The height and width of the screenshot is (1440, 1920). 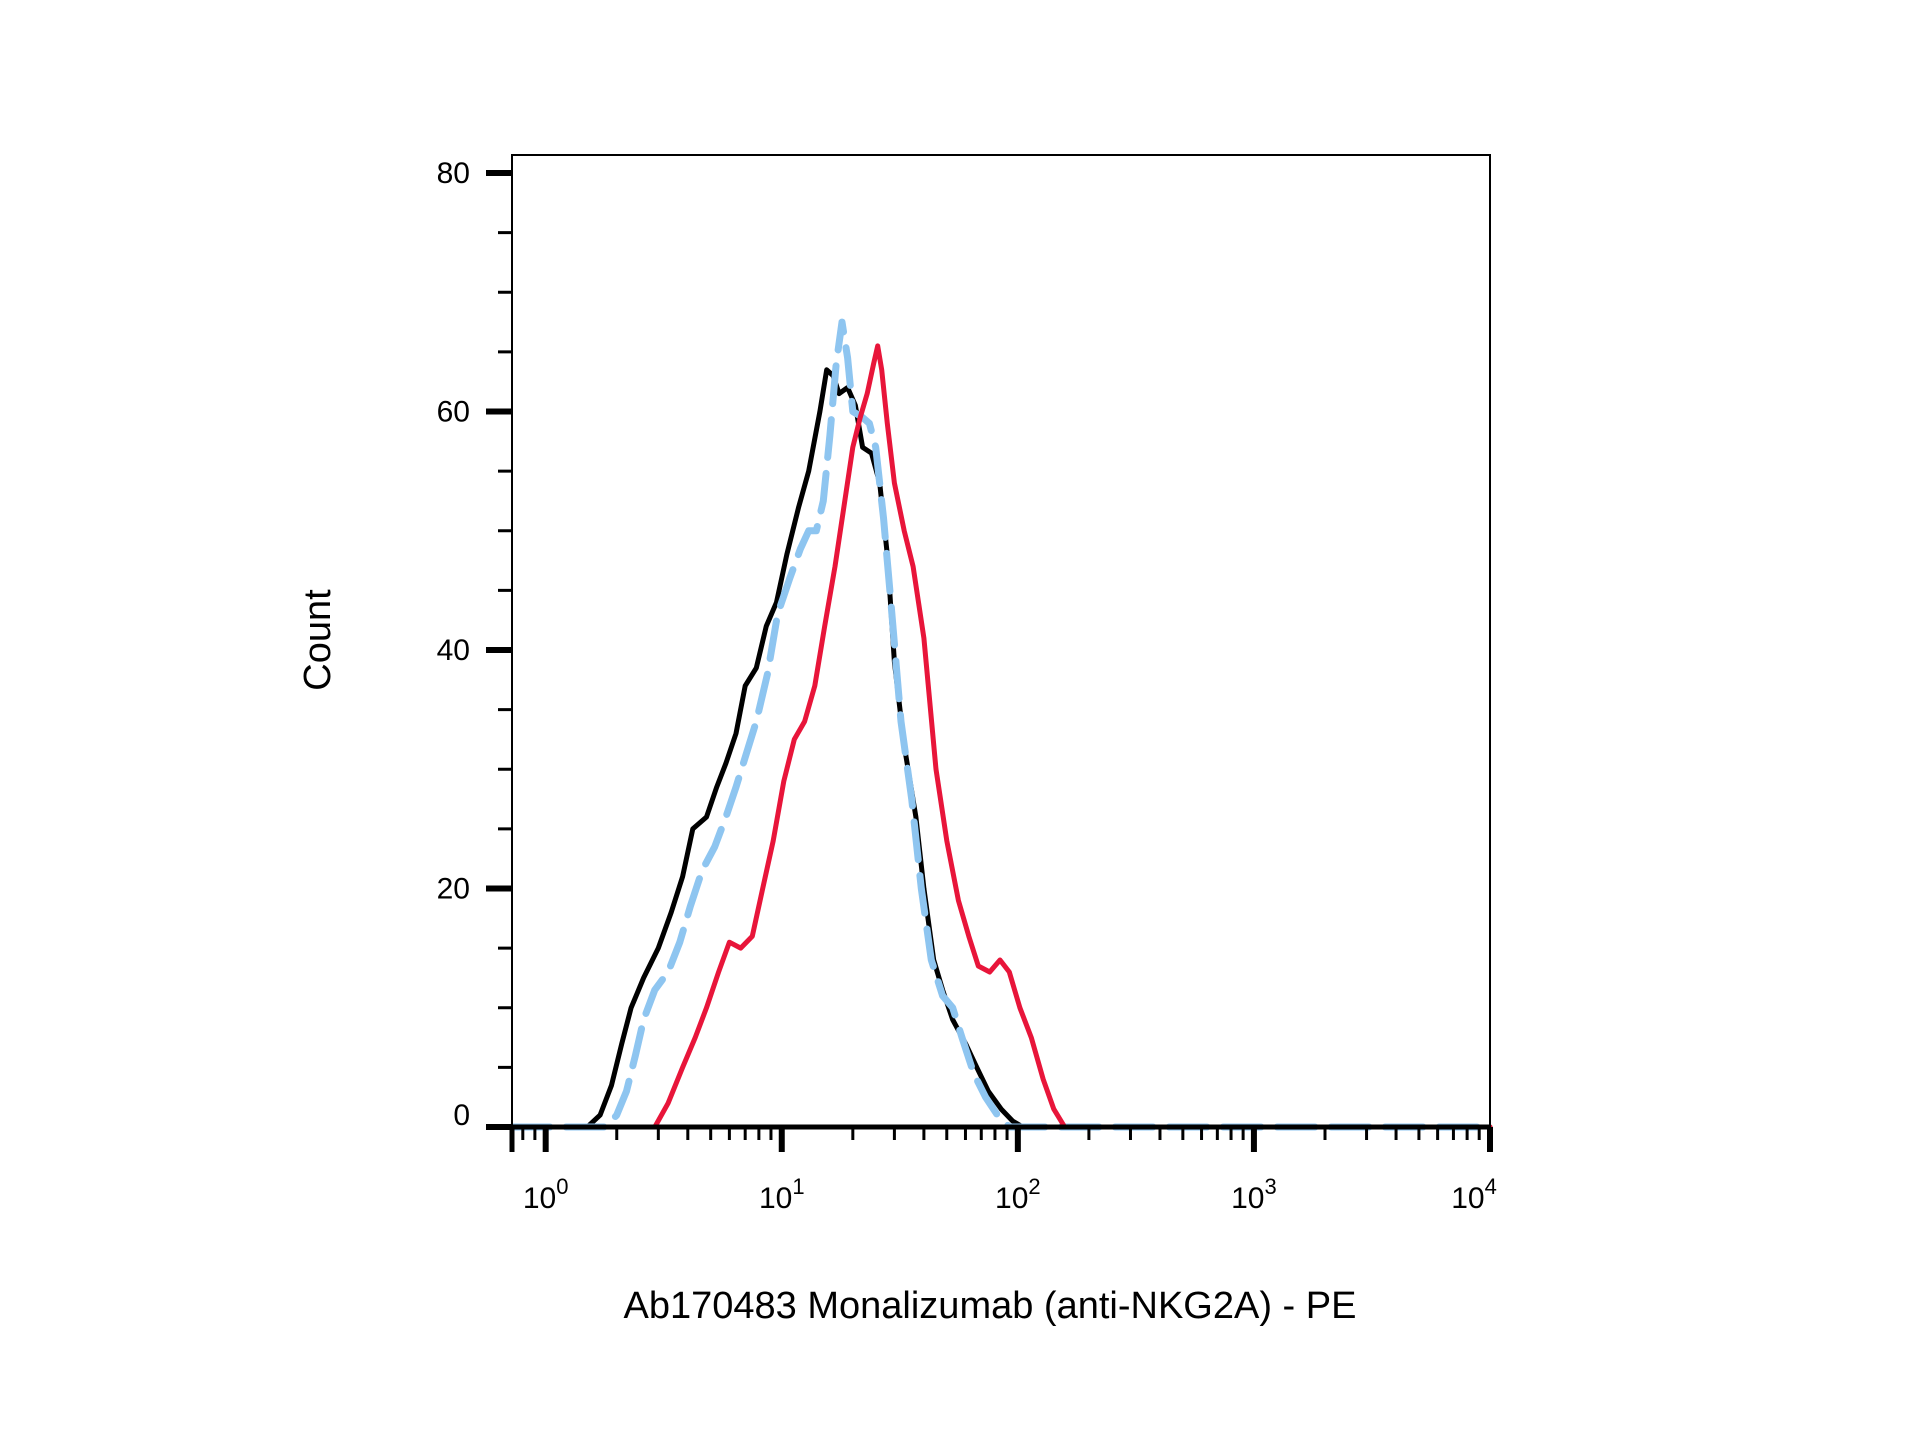 What do you see at coordinates (990, 1306) in the screenshot?
I see `x-axis-title: Ab170483 Monalizumab (anti-NKG2A) - PE` at bounding box center [990, 1306].